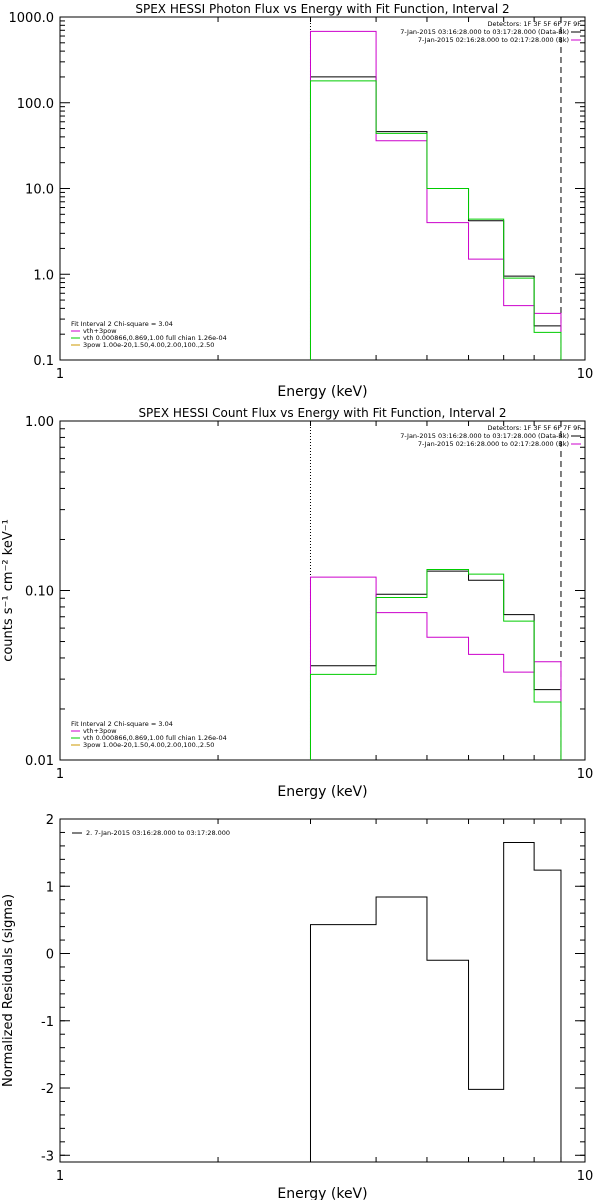 The width and height of the screenshot is (600, 1200). I want to click on y-tick-label: 0.1, so click(43, 361).